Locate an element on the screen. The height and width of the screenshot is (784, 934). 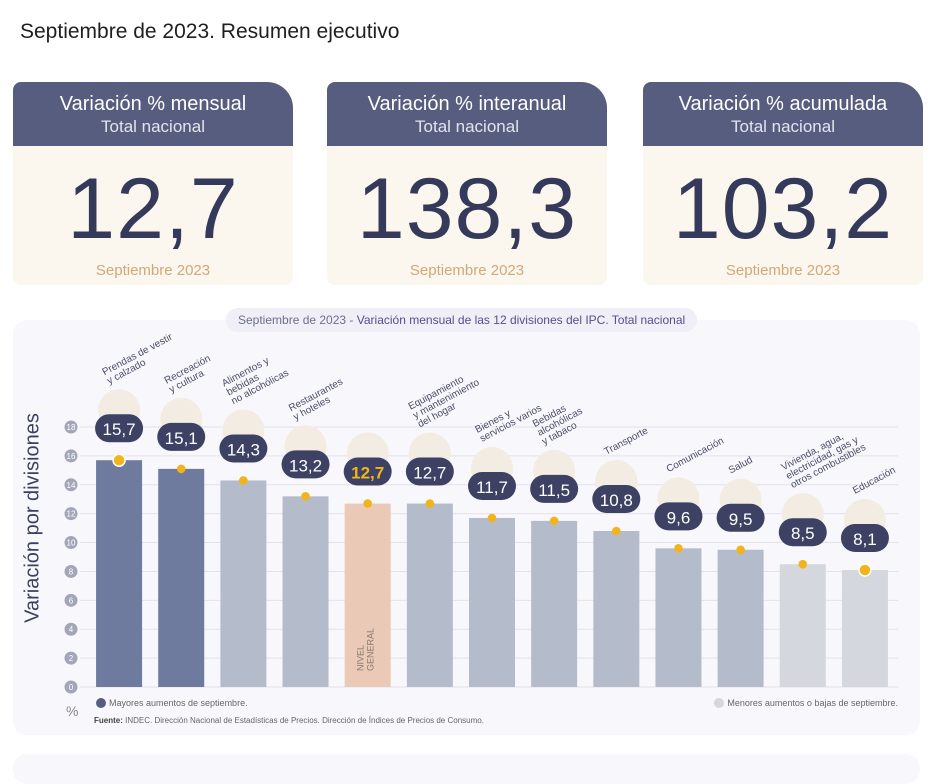
value-label: 11,5 is located at coordinates (554, 490).